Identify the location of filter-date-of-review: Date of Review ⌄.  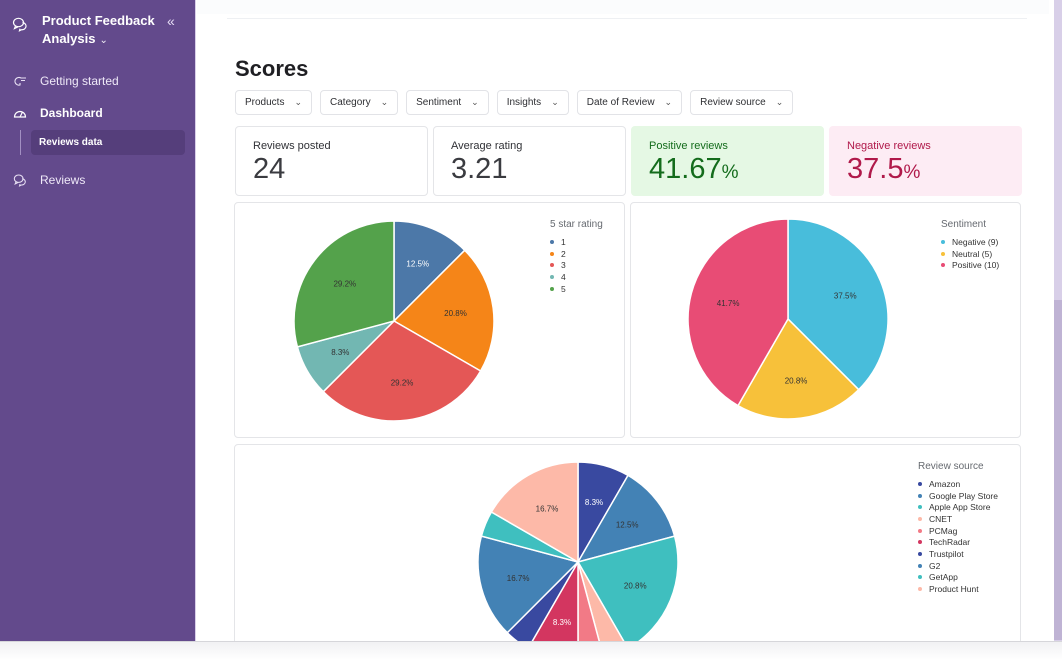
(629, 102).